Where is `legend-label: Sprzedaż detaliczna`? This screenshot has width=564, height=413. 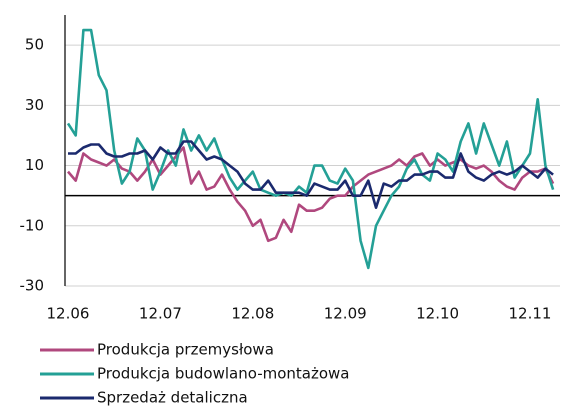
legend-label: Sprzedaż detaliczna is located at coordinates (172, 398).